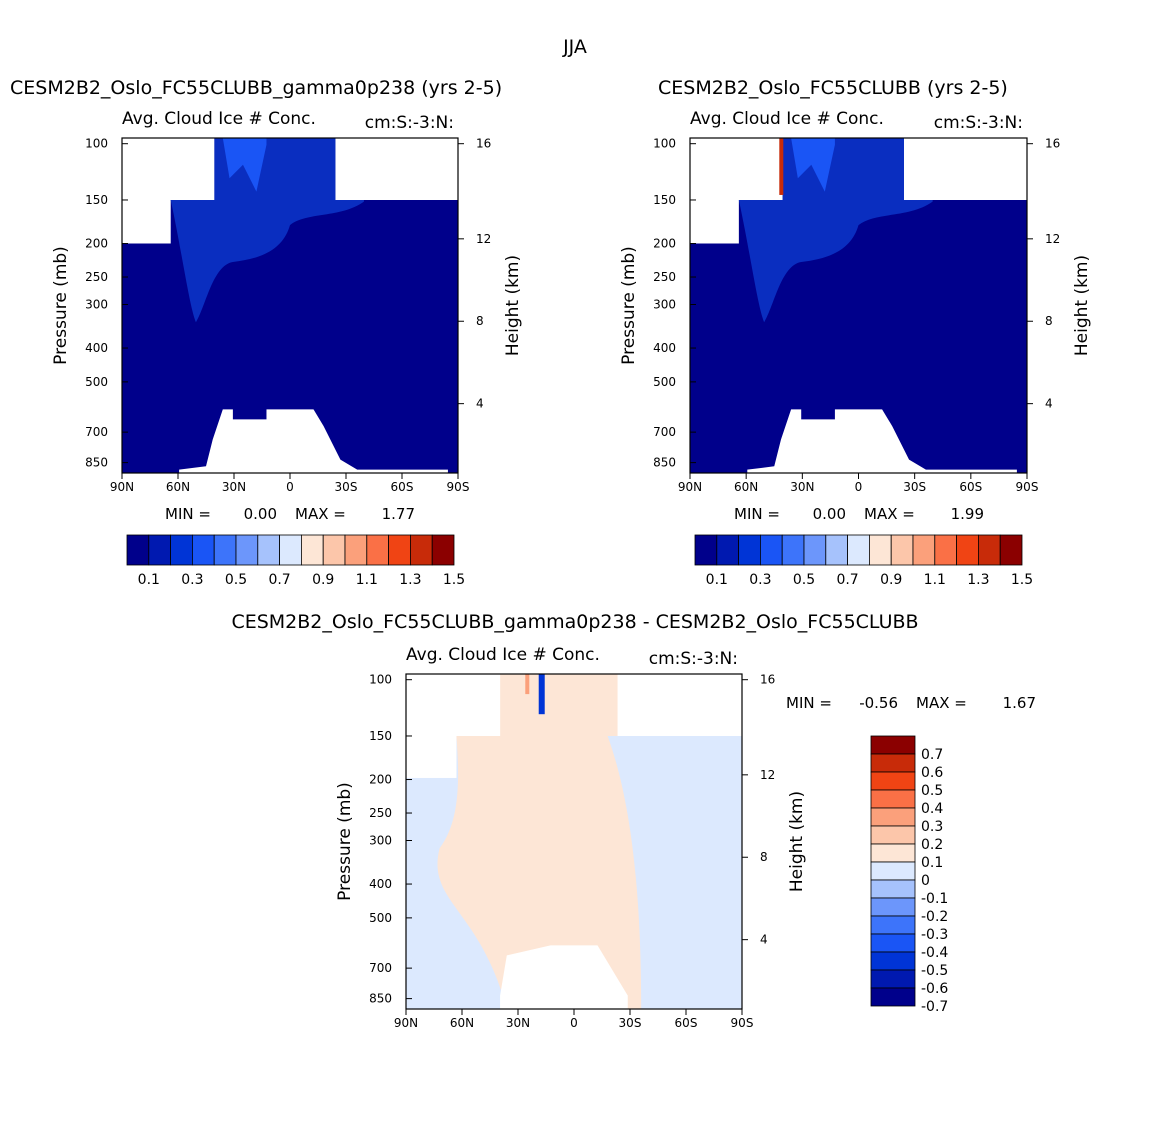  What do you see at coordinates (380, 968) in the screenshot?
I see `y-tick-label: 700` at bounding box center [380, 968].